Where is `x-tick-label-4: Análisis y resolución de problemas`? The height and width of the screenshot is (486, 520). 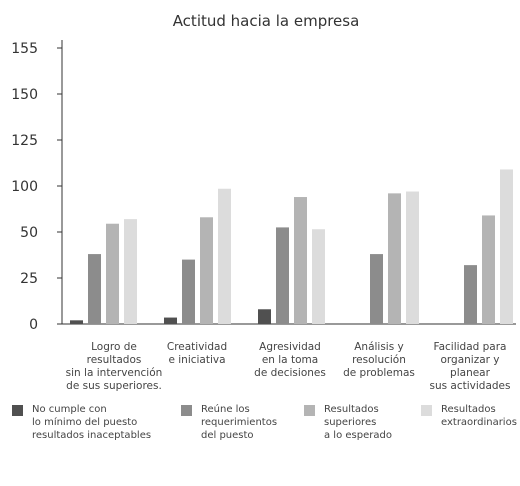
x-tick-label-4: Análisis y resolución de problemas is located at coordinates (379, 360).